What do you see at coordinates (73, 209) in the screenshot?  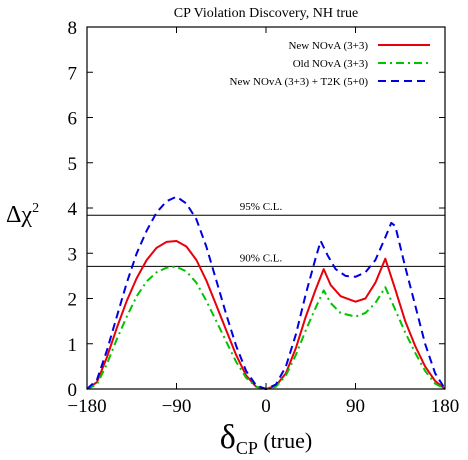 I see `y-tick-label-5: 4` at bounding box center [73, 209].